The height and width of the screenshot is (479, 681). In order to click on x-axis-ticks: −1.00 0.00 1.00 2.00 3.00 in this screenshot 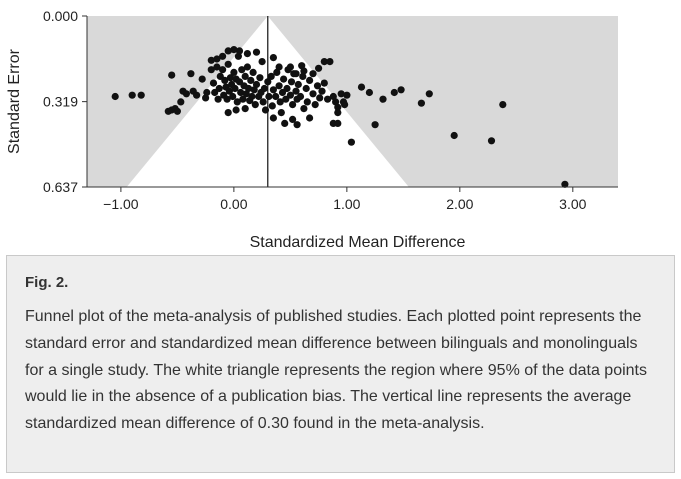, I will do `click(345, 199)`.